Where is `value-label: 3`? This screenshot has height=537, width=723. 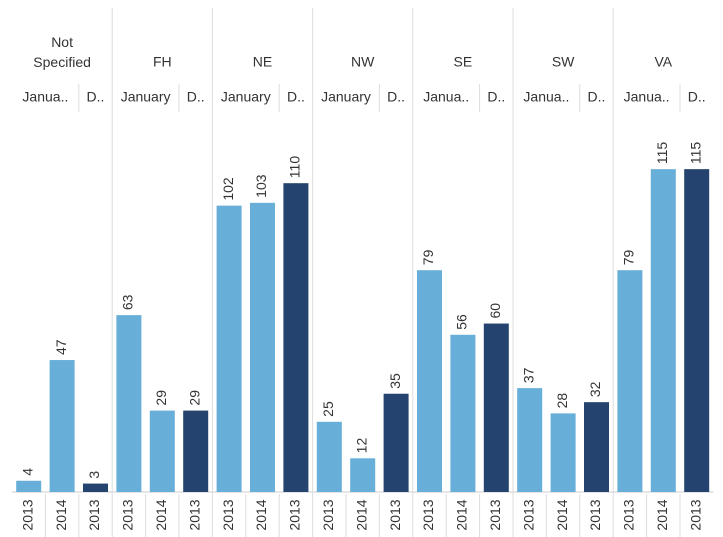
value-label: 3 is located at coordinates (94, 475).